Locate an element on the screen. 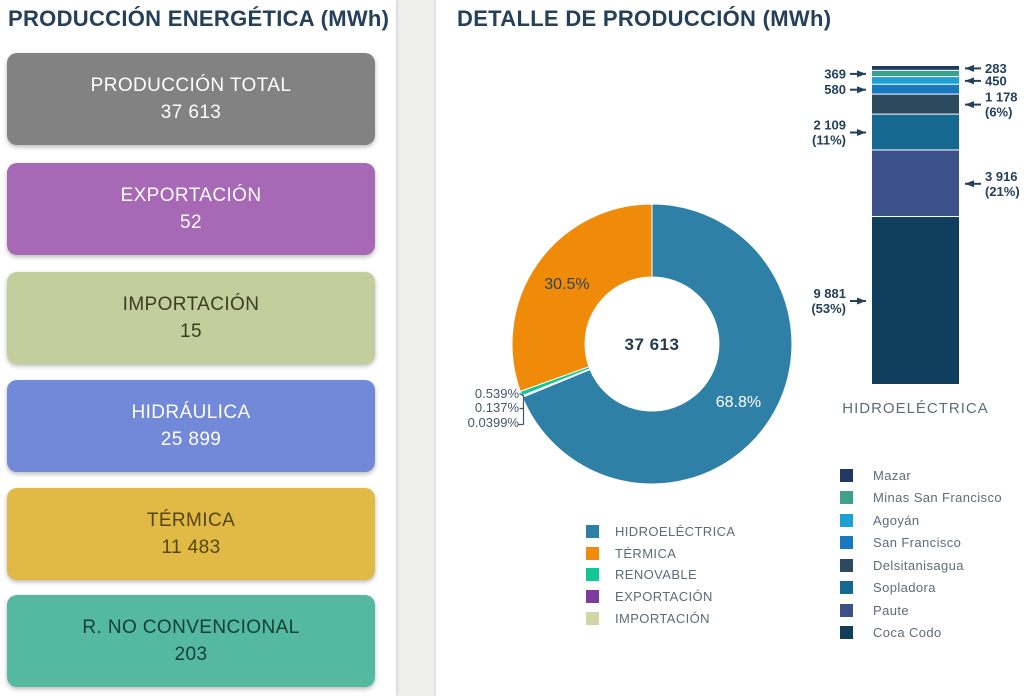 This screenshot has width=1024, height=696. bar-segment-minas-san-francisco is located at coordinates (915, 73).